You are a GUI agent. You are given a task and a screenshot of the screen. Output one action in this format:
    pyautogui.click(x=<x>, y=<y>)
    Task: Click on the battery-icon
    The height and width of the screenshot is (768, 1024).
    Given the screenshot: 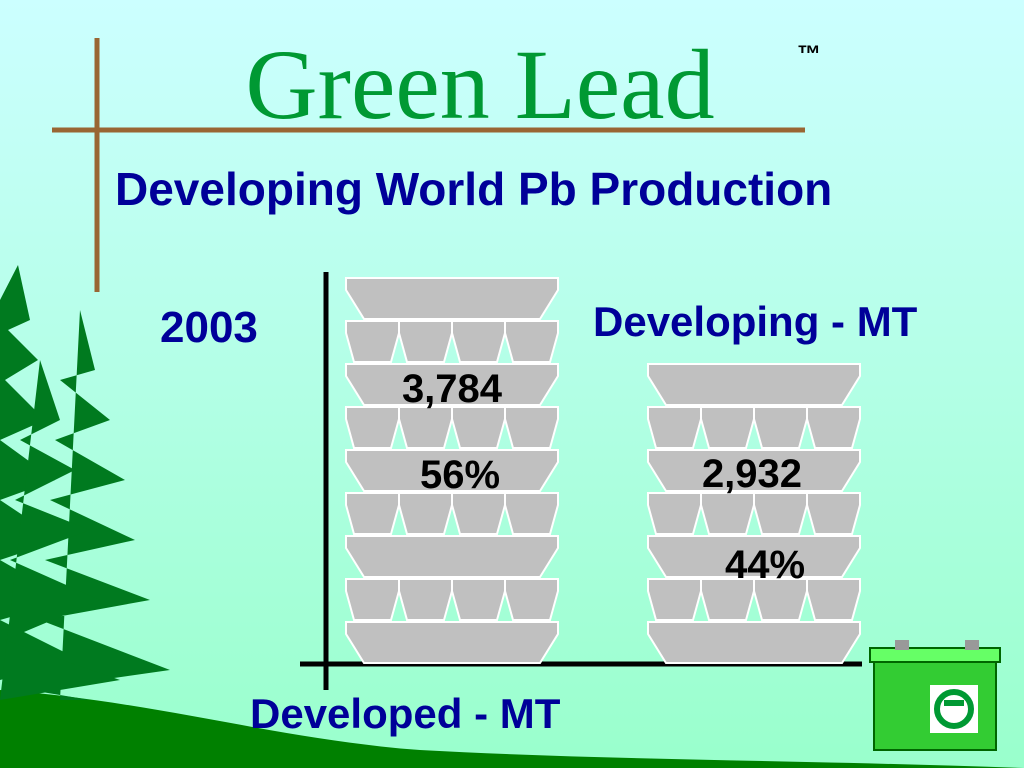 What is the action you would take?
    pyautogui.click(x=935, y=695)
    